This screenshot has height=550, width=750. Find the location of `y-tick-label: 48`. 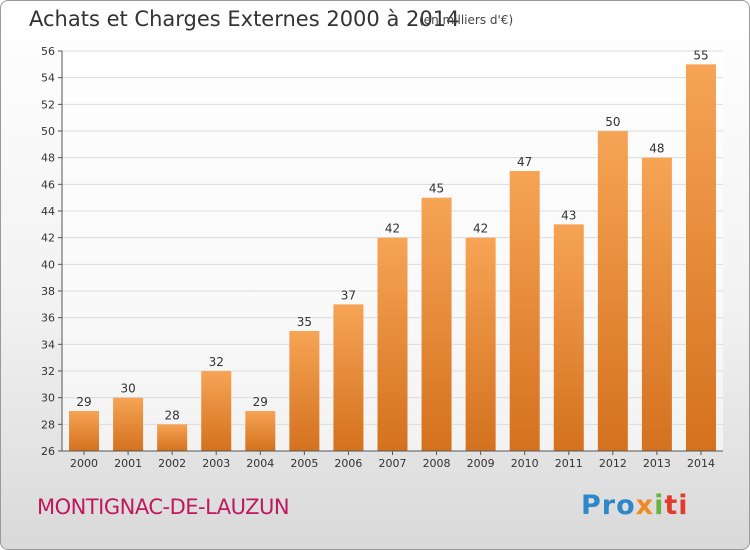

y-tick-label: 48 is located at coordinates (48, 158).